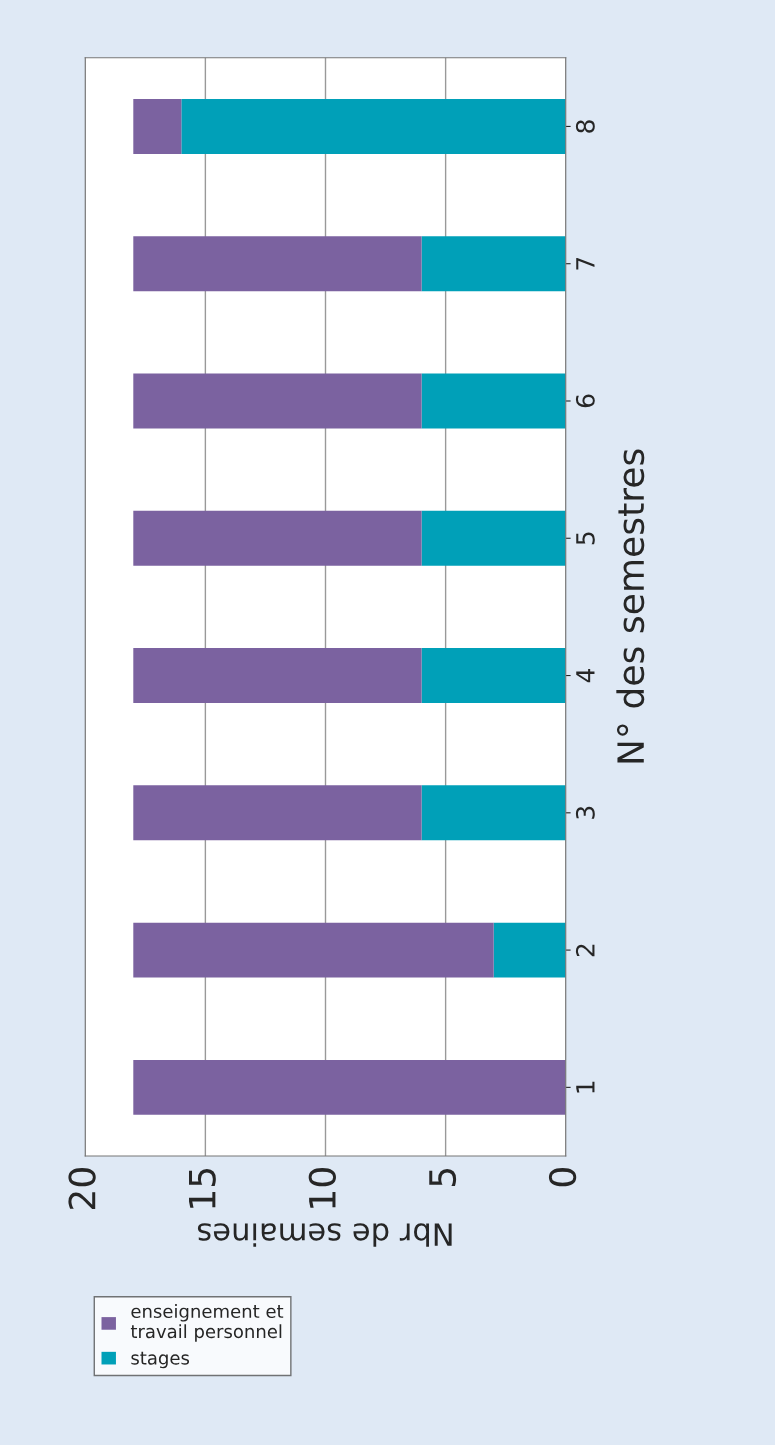 This screenshot has width=775, height=1445. I want to click on x-tick-label: 5, so click(443, 1177).